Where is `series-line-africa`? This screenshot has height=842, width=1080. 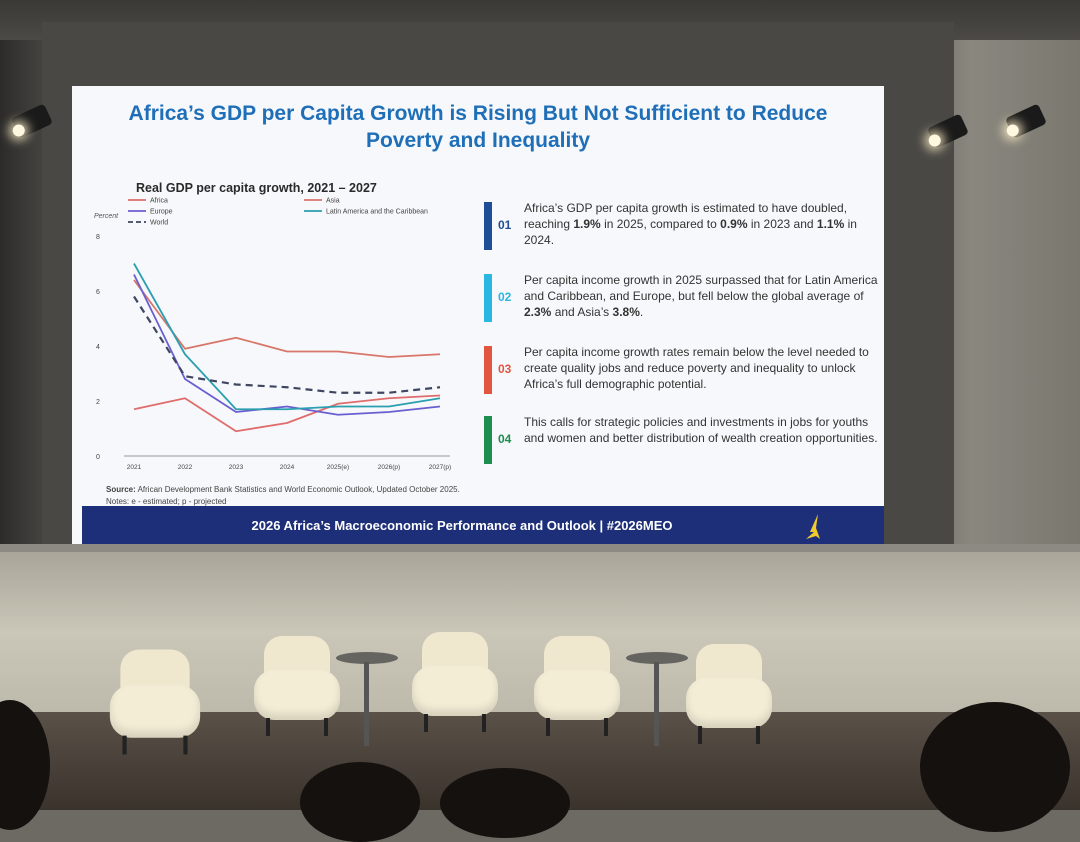
series-line-africa is located at coordinates (287, 413).